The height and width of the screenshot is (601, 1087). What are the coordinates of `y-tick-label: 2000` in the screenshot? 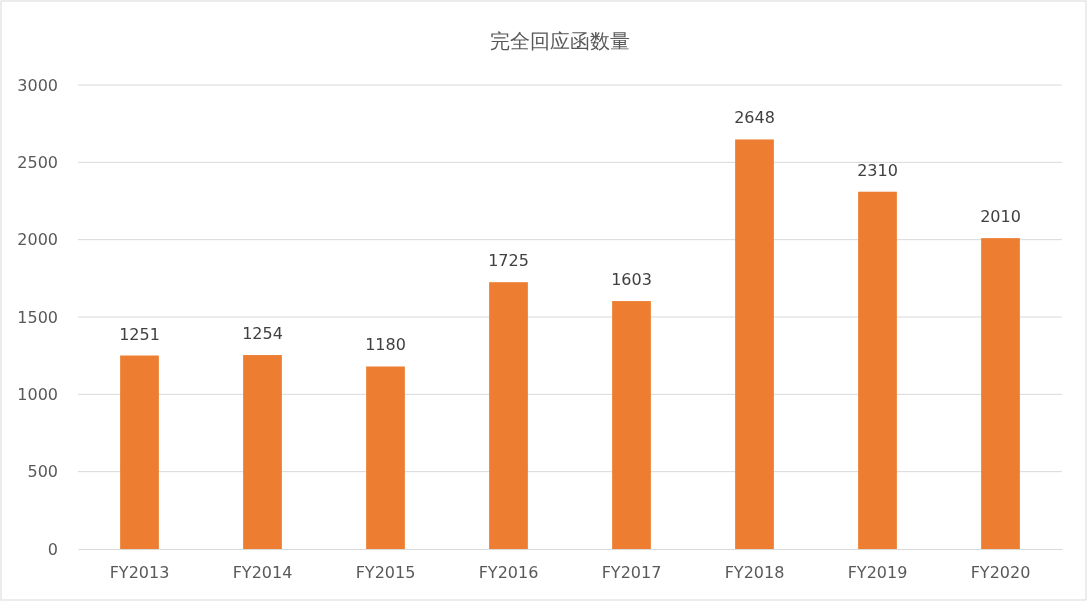 It's located at (37, 240).